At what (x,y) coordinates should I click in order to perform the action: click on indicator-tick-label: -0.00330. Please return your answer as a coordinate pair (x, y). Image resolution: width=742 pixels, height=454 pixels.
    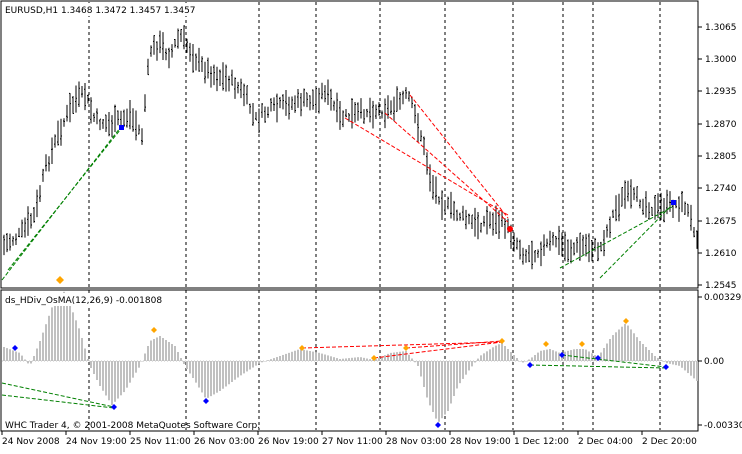
    Looking at the image, I should click on (723, 426).